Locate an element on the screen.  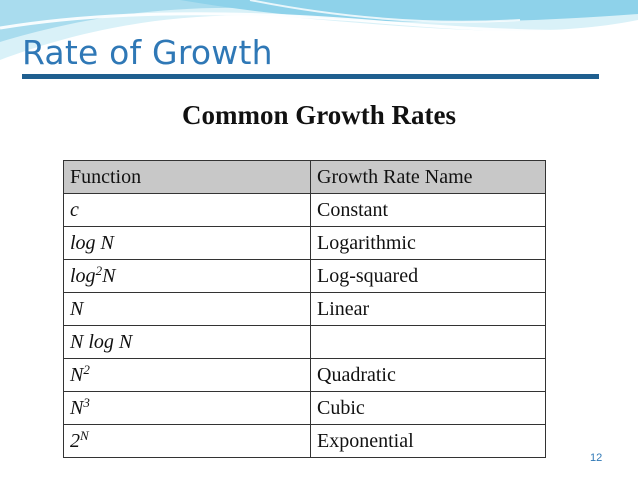
table-row: N2 Quadratic is located at coordinates (304, 375).